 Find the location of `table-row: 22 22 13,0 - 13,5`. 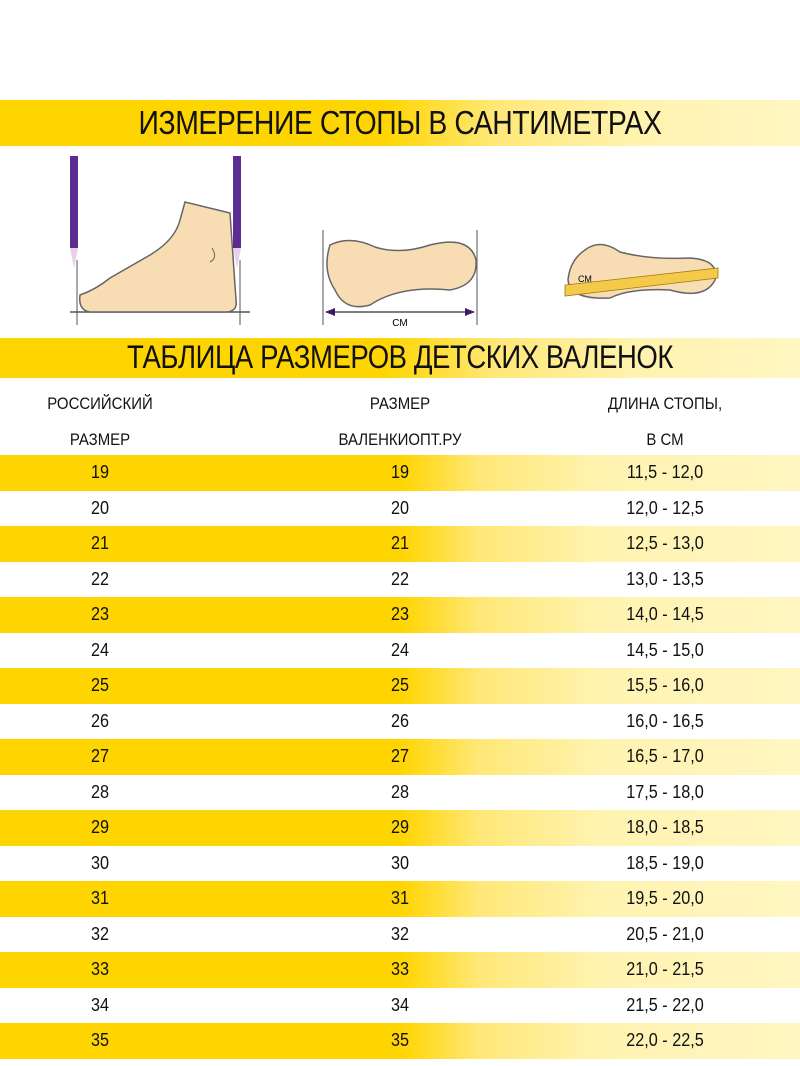

table-row: 22 22 13,0 - 13,5 is located at coordinates (400, 580).